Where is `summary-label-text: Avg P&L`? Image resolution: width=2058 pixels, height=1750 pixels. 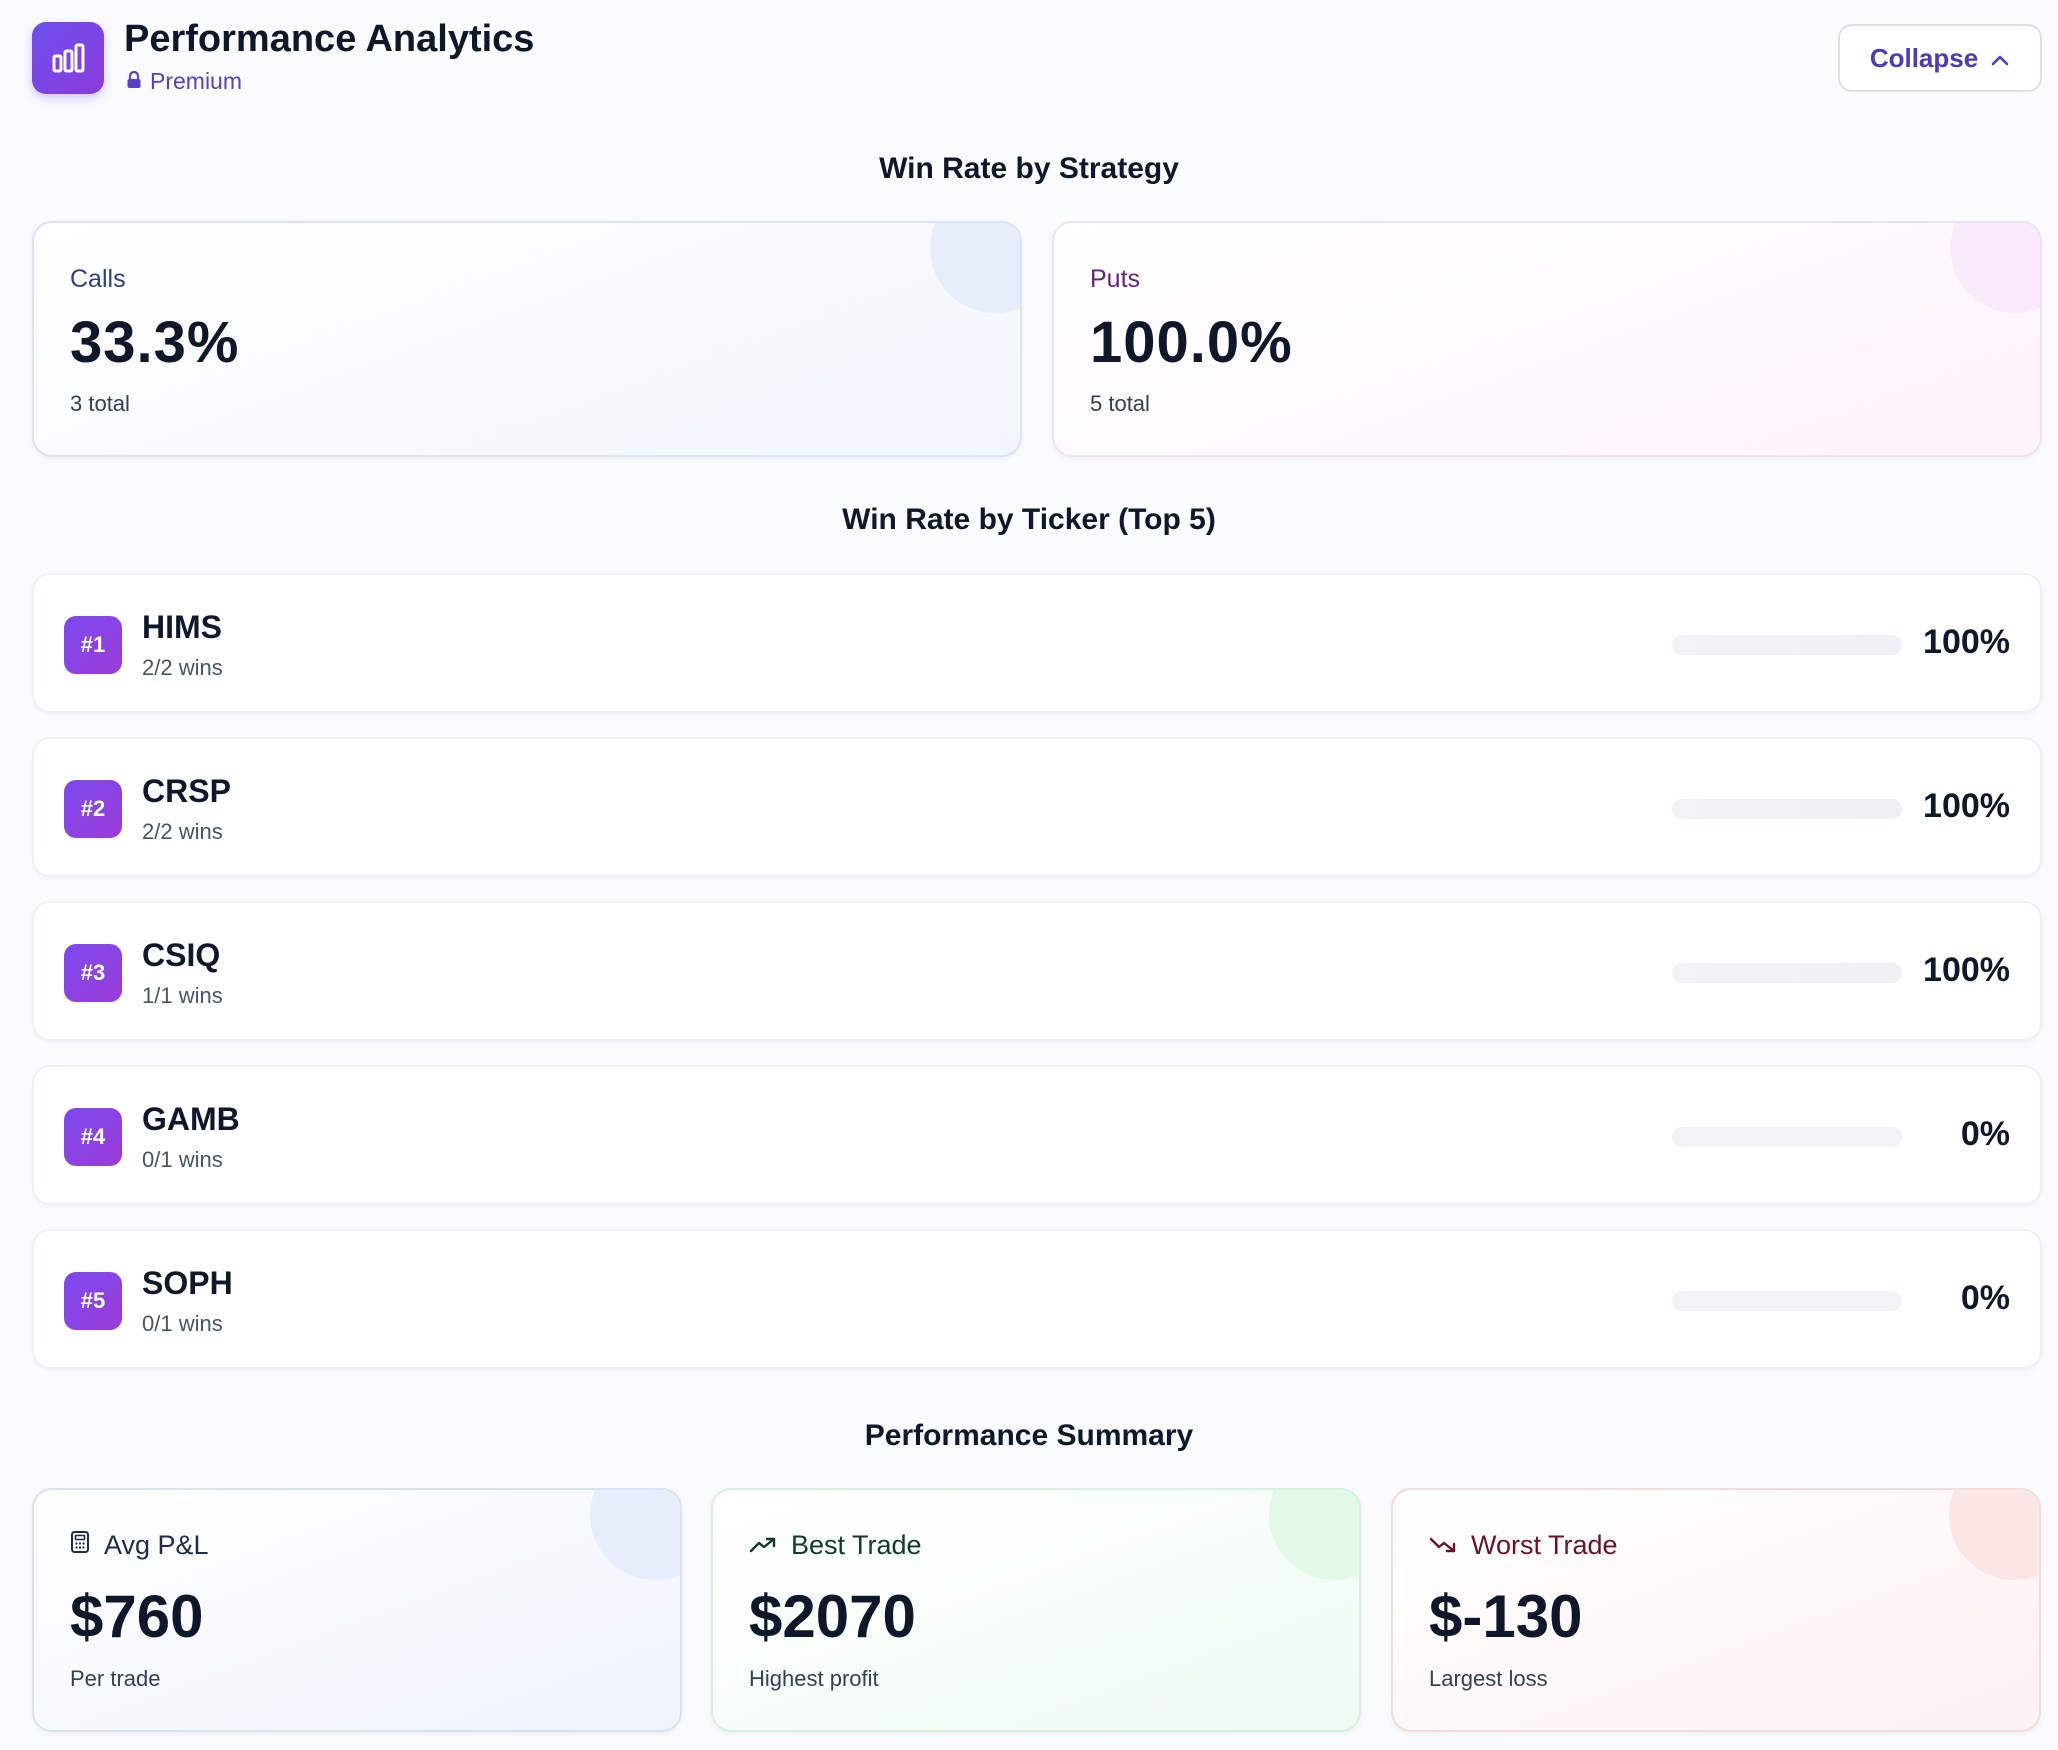
summary-label-text: Avg P&L is located at coordinates (156, 1545).